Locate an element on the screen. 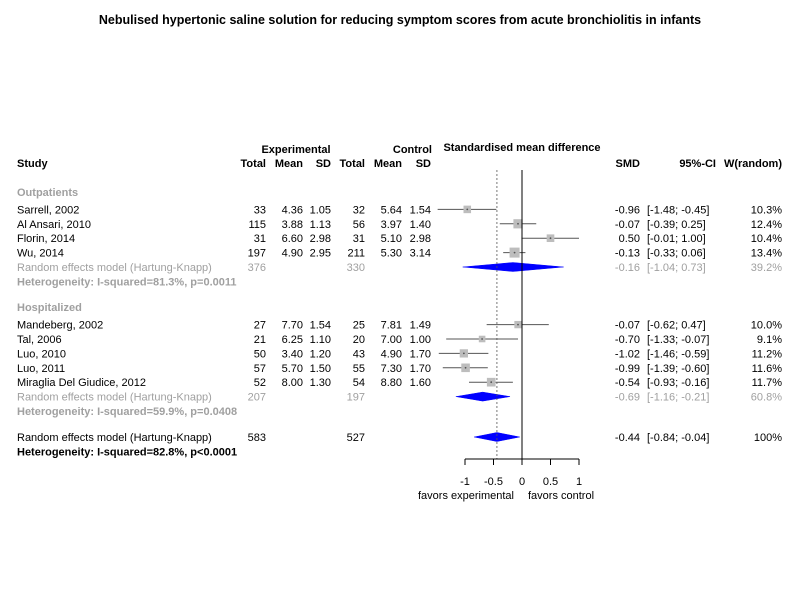 This screenshot has width=800, height=600. col-header-smd: SMD is located at coordinates (628, 164).